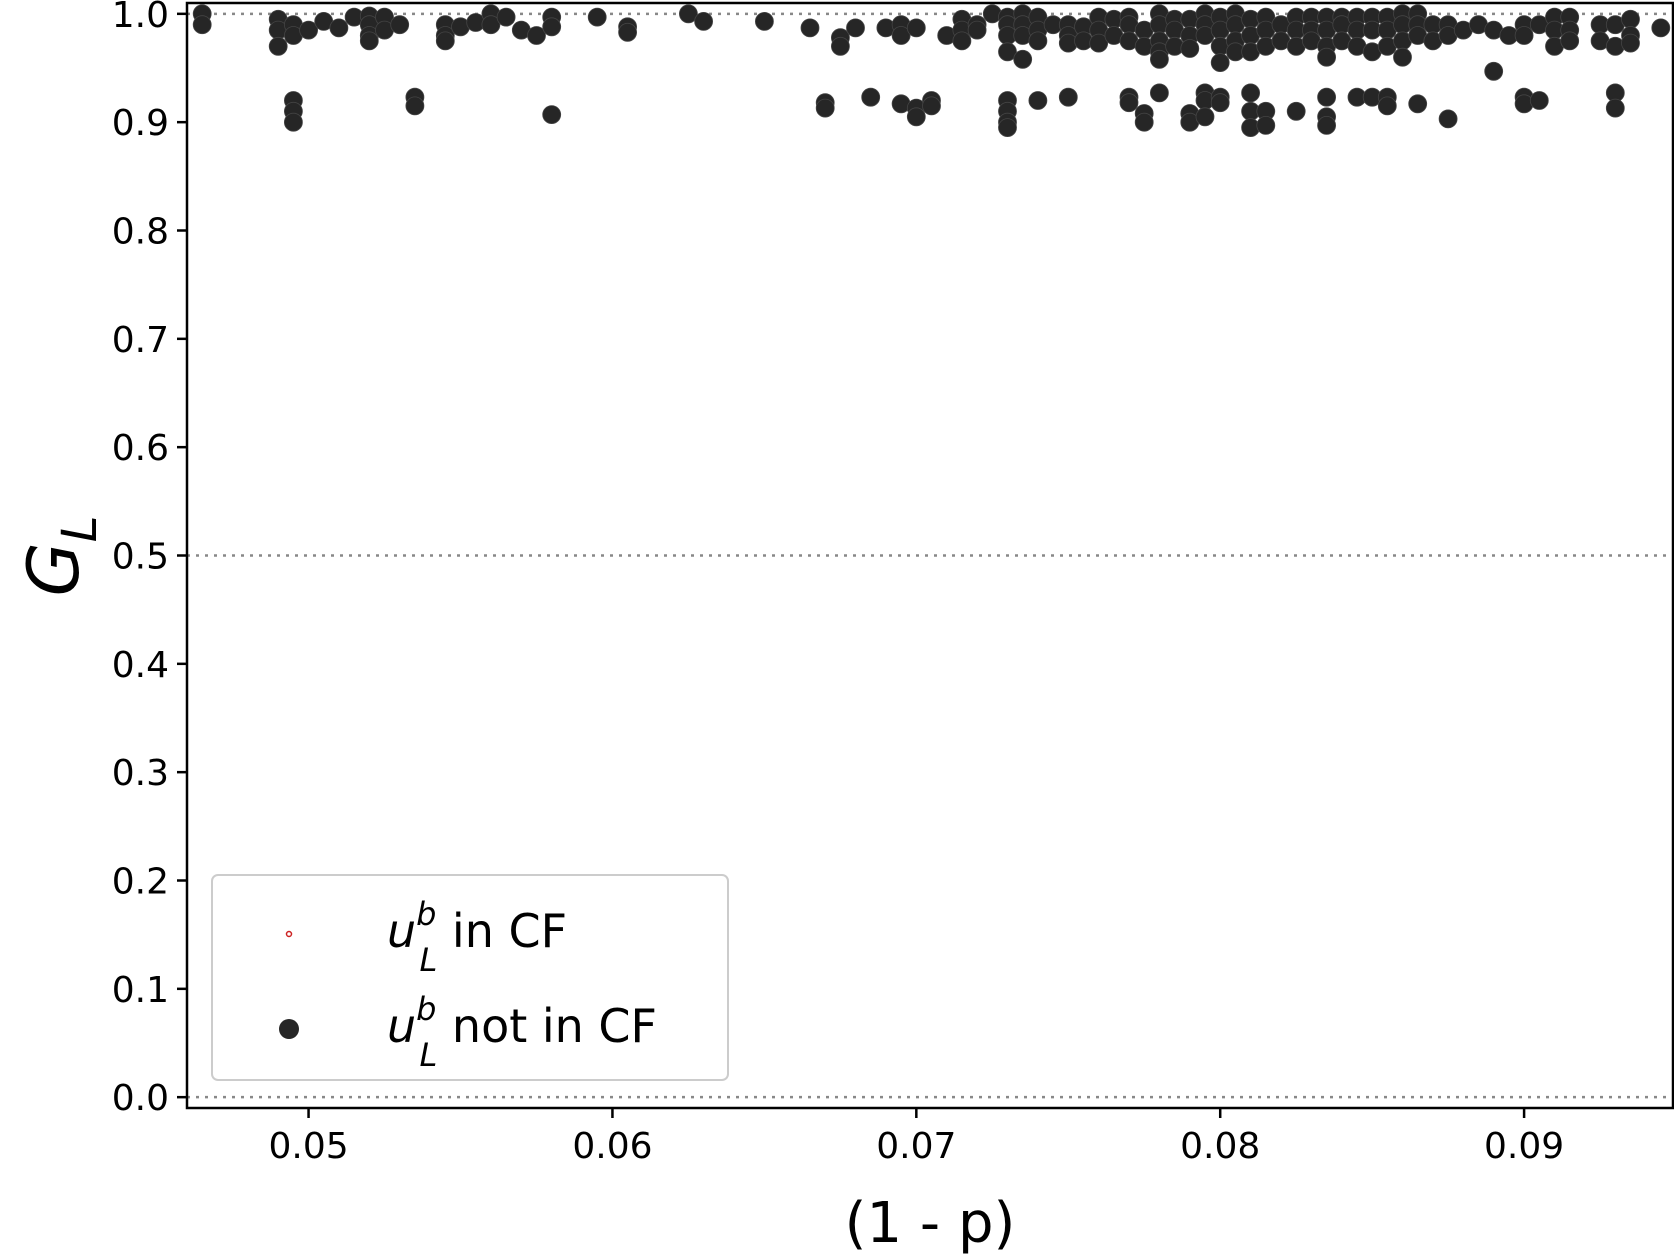 This screenshot has width=1674, height=1257. I want to click on x-axis-label: (1 - p), so click(930, 1223).